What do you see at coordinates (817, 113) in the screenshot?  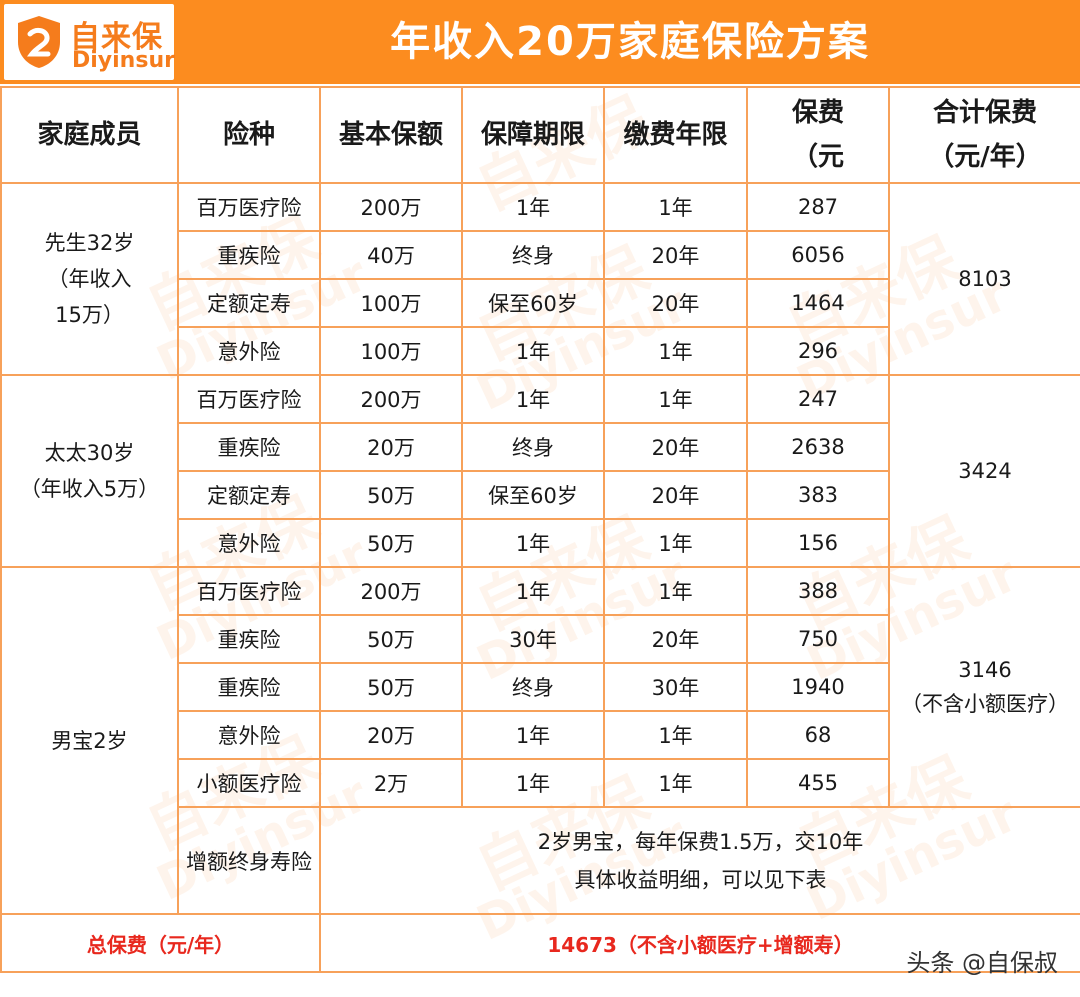 I see `col-header-premium-line1: 保费` at bounding box center [817, 113].